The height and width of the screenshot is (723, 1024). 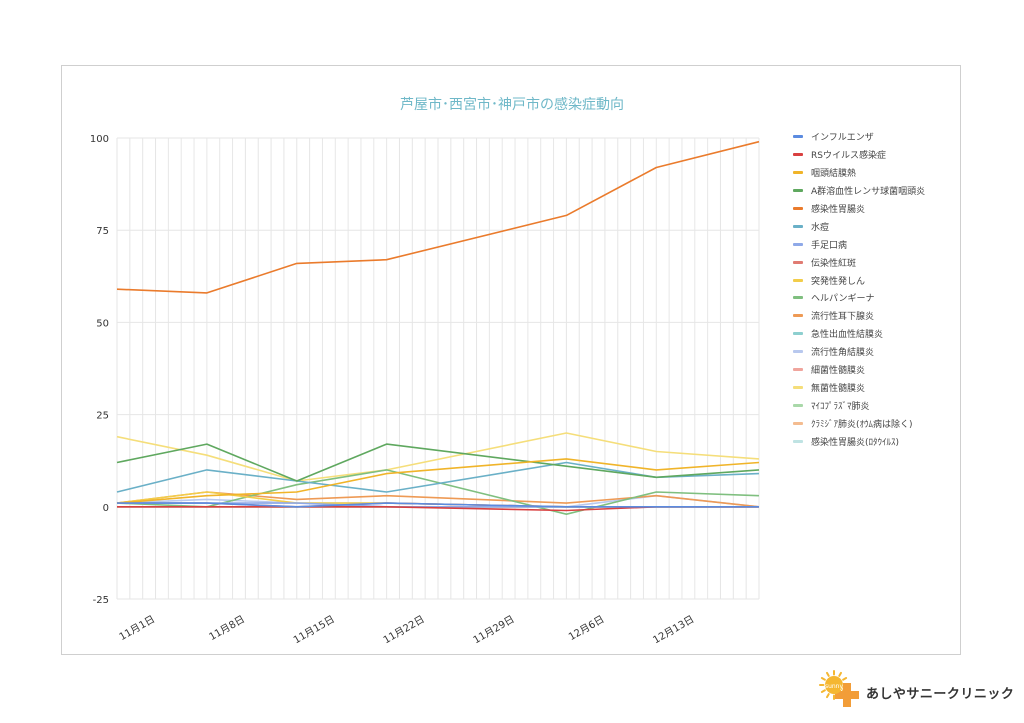 What do you see at coordinates (847, 695) in the screenshot?
I see `cross-icon-bar` at bounding box center [847, 695].